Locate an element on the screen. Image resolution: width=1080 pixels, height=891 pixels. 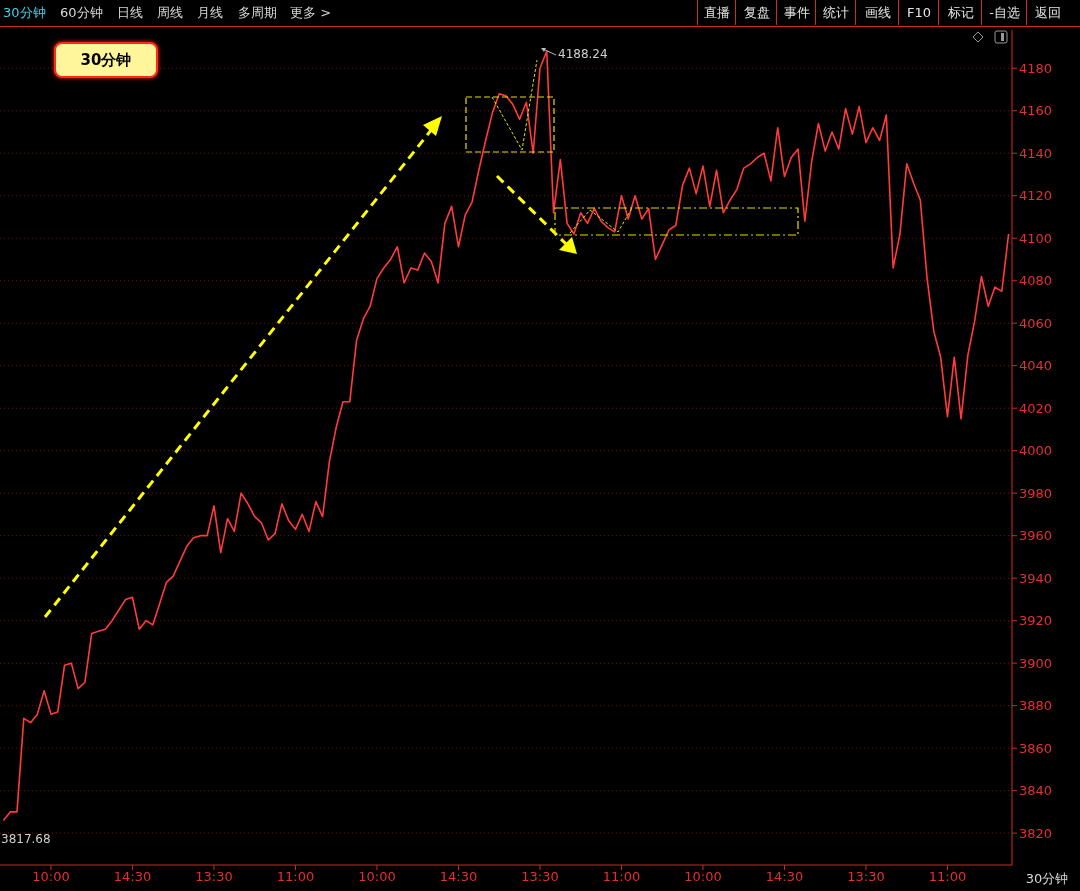
text: 标记 is located at coordinates (960, 12).